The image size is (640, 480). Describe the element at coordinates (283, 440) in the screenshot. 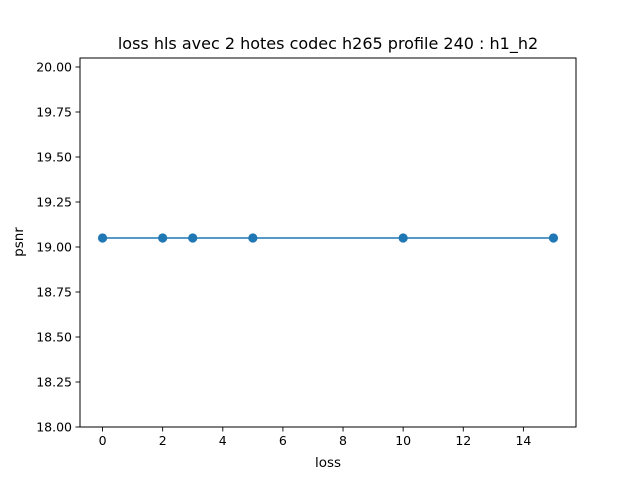

I see `x-tick-label: 6` at that location.